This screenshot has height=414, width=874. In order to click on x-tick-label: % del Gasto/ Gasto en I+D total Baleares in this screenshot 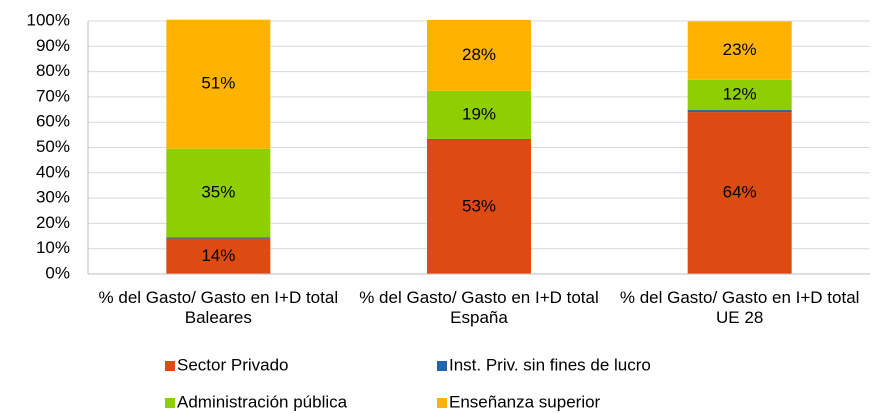, I will do `click(218, 307)`.